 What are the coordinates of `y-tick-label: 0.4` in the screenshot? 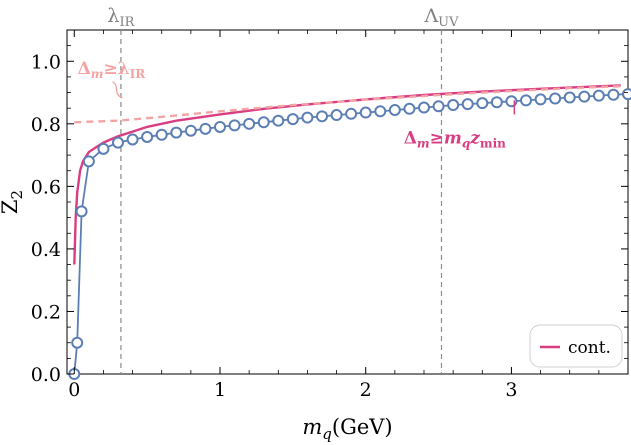 It's located at (46, 250).